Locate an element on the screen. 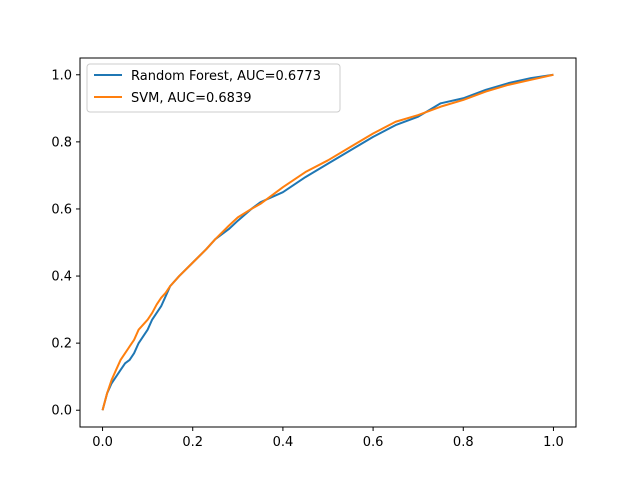 This screenshot has width=640, height=480. x-tick-label: 1.0 is located at coordinates (553, 442).